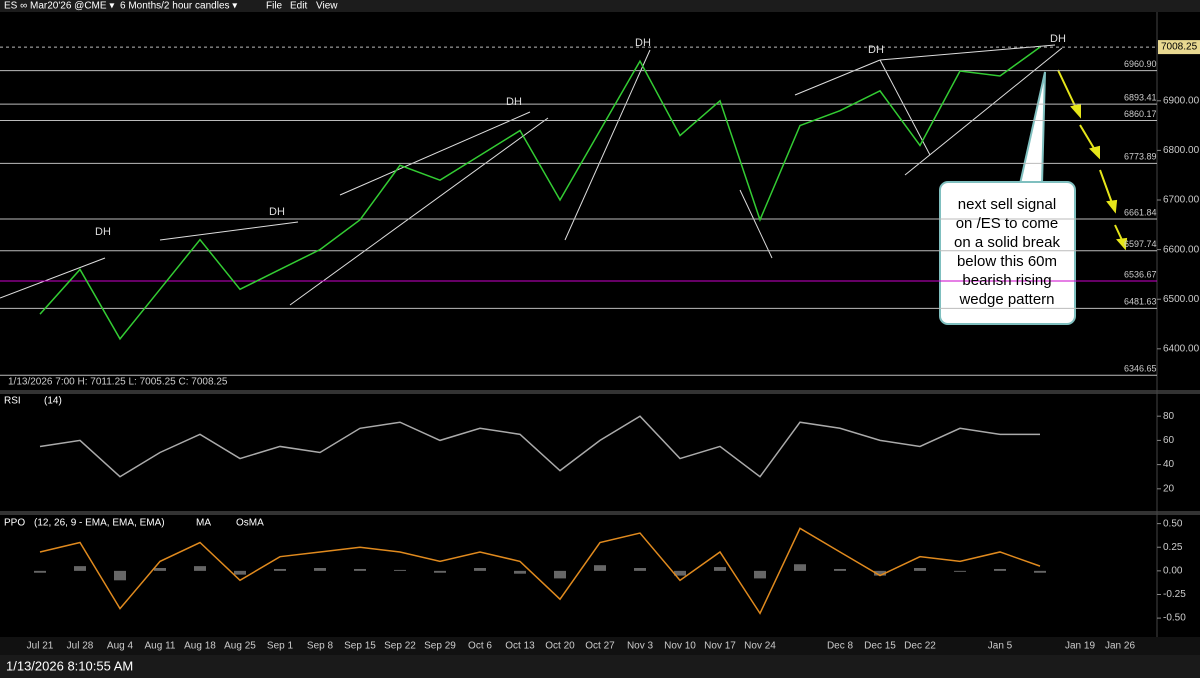  What do you see at coordinates (400, 646) in the screenshot?
I see `x-tick-label: Sep 22` at bounding box center [400, 646].